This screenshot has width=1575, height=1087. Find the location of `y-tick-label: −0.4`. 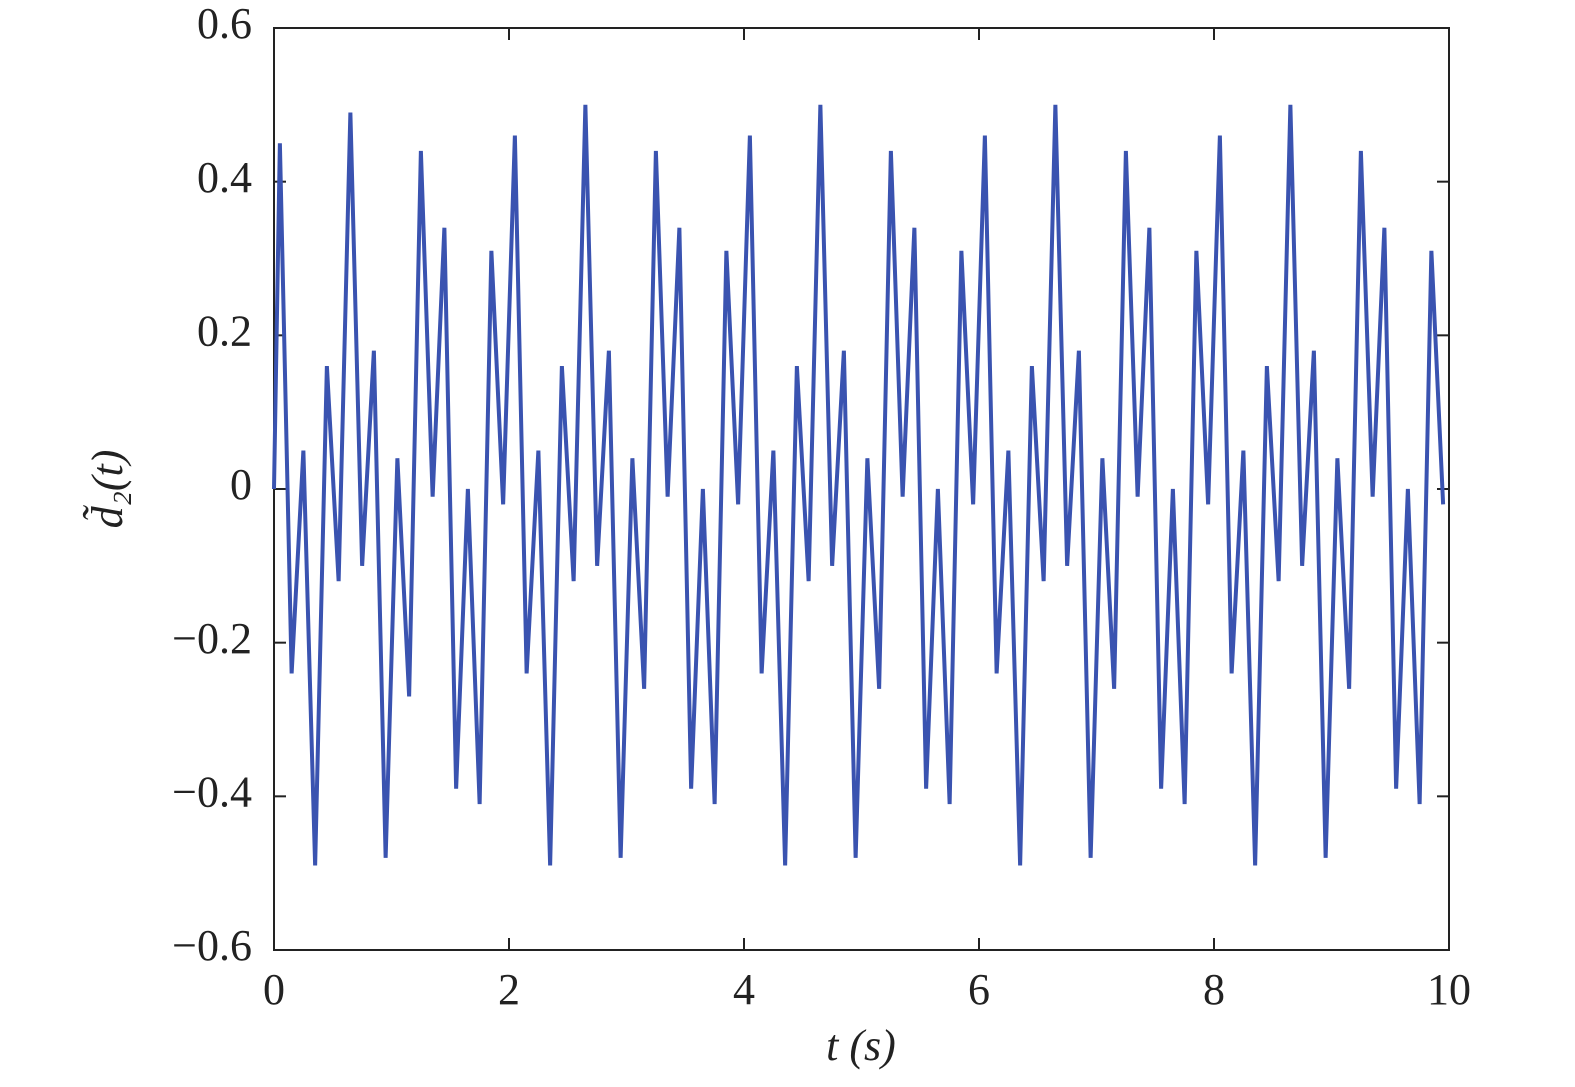

y-tick-label: −0.4 is located at coordinates (212, 791).